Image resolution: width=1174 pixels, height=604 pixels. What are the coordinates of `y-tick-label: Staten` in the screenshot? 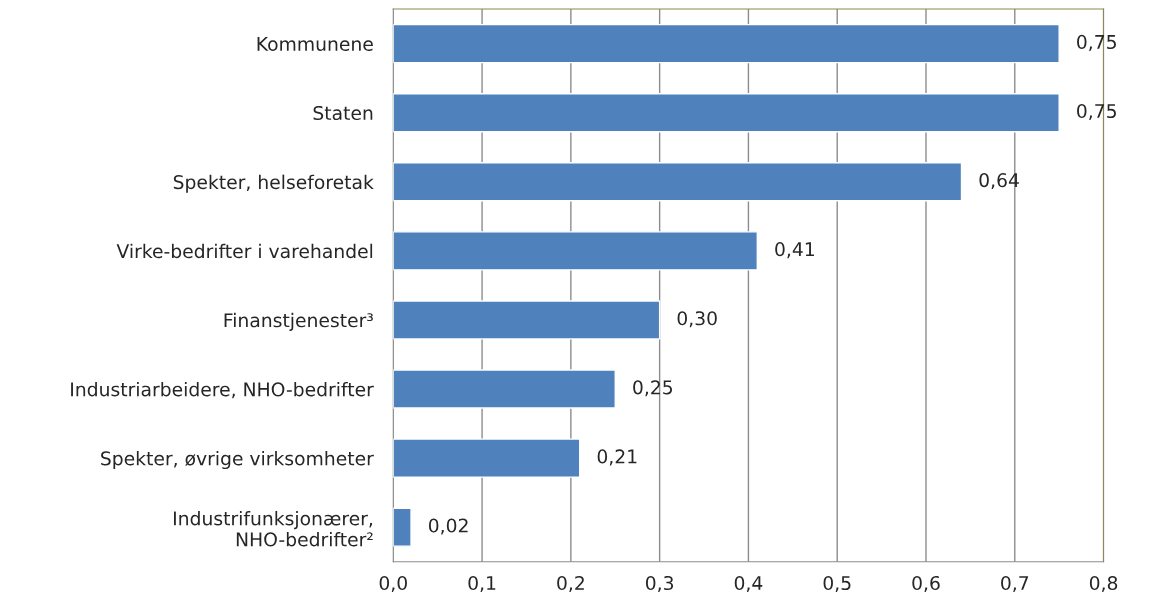 It's located at (343, 113).